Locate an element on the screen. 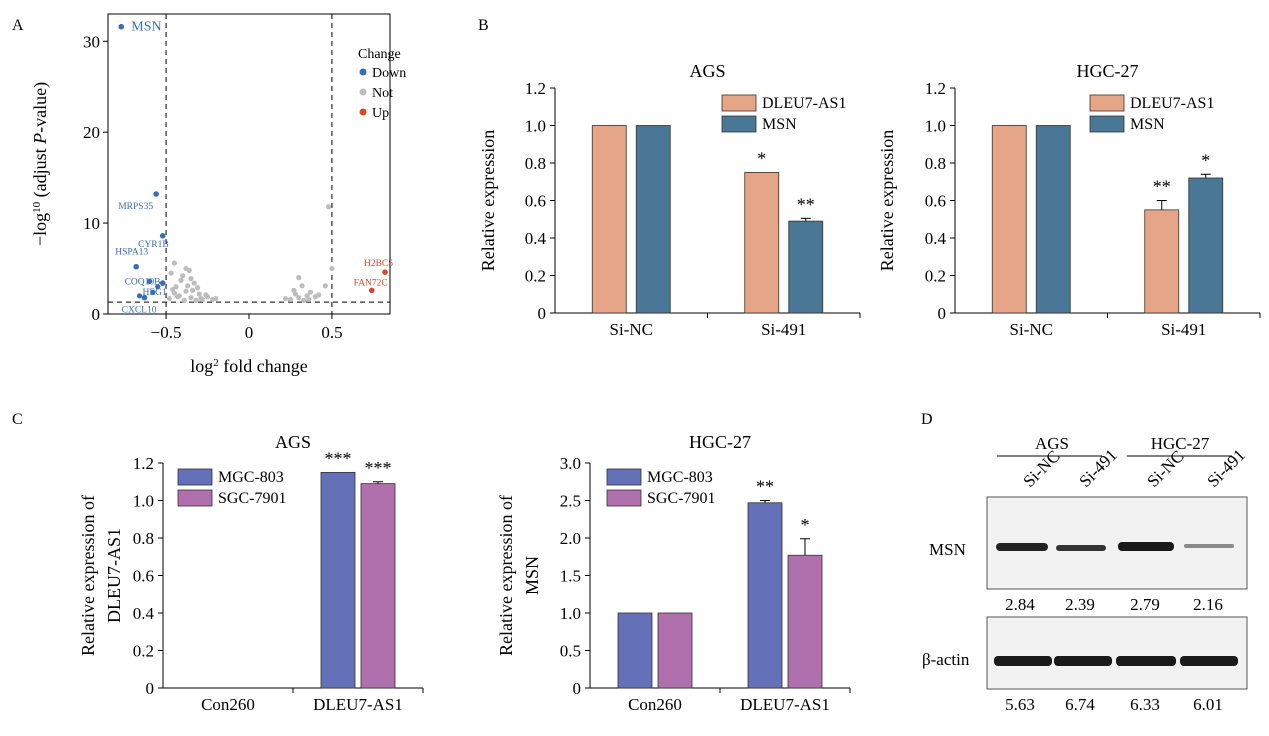  group-label-hgc27: HGC-27 is located at coordinates (1180, 443).